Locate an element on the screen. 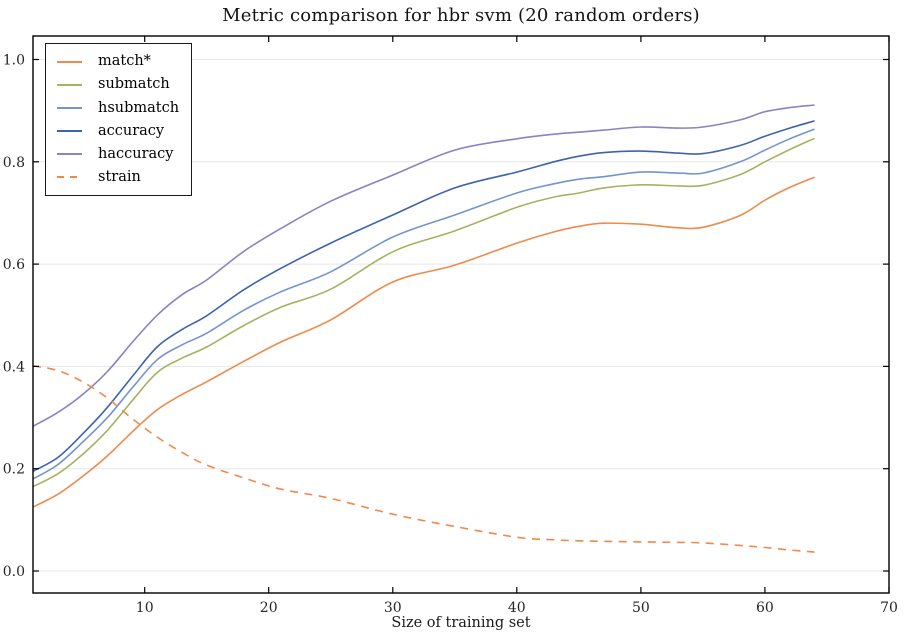 This screenshot has width=906, height=644. x-tick-label: 20 is located at coordinates (269, 608).